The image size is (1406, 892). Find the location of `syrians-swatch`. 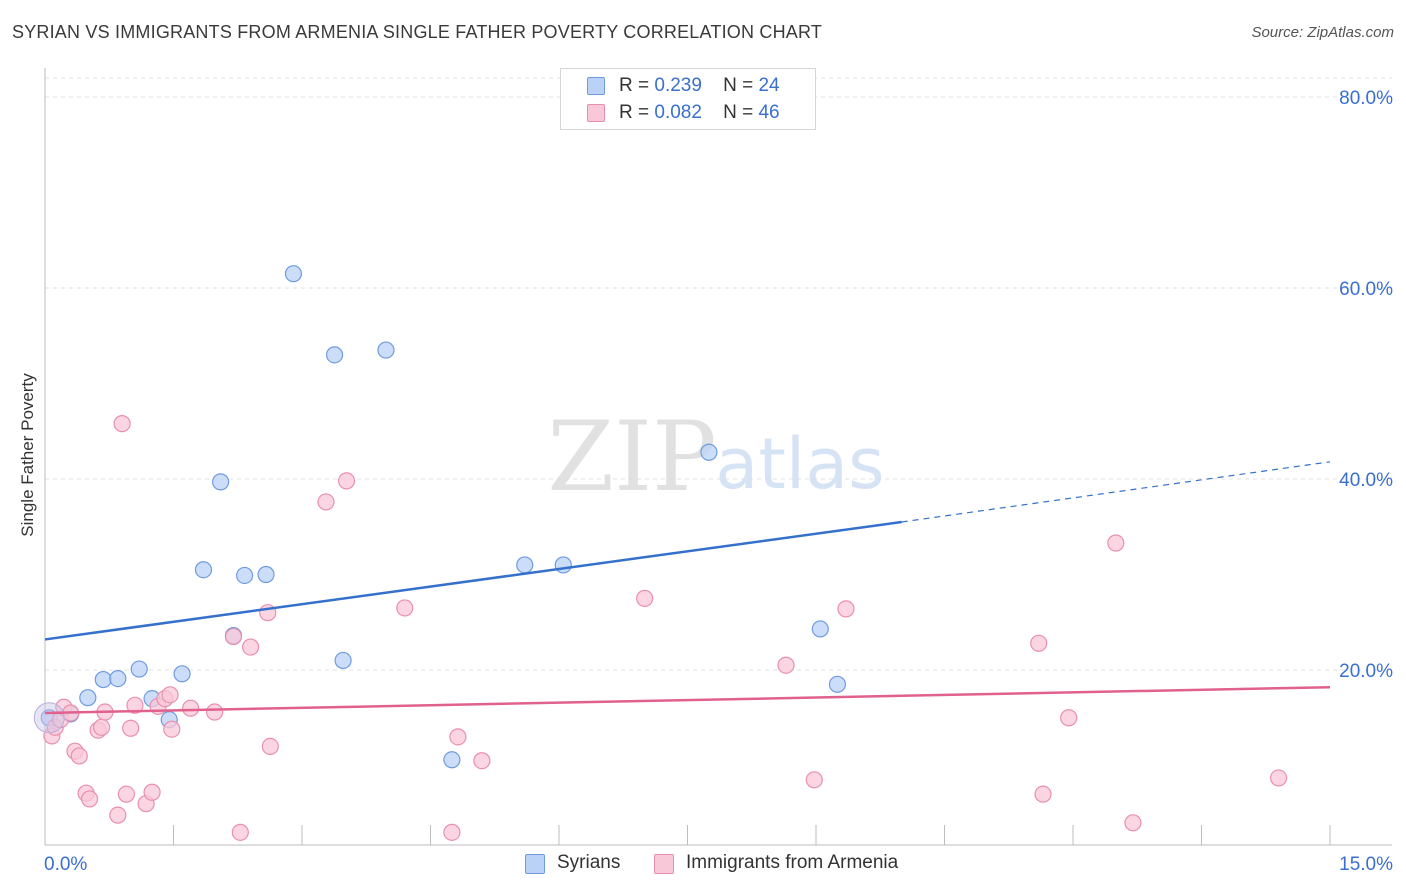

syrians-swatch is located at coordinates (596, 86).